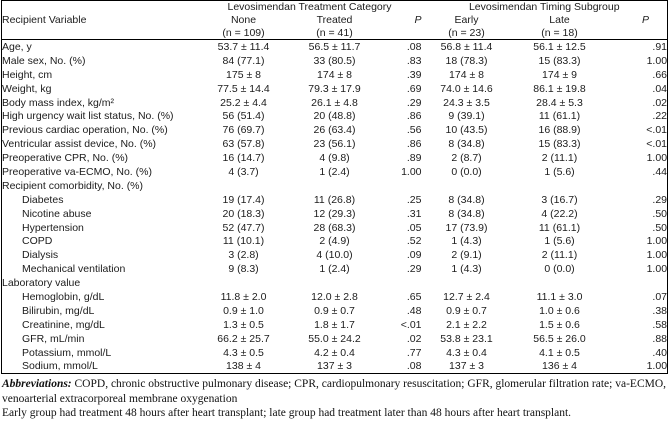 Image resolution: width=668 pixels, height=428 pixels. I want to click on col-header-early: Early, so click(466, 19).